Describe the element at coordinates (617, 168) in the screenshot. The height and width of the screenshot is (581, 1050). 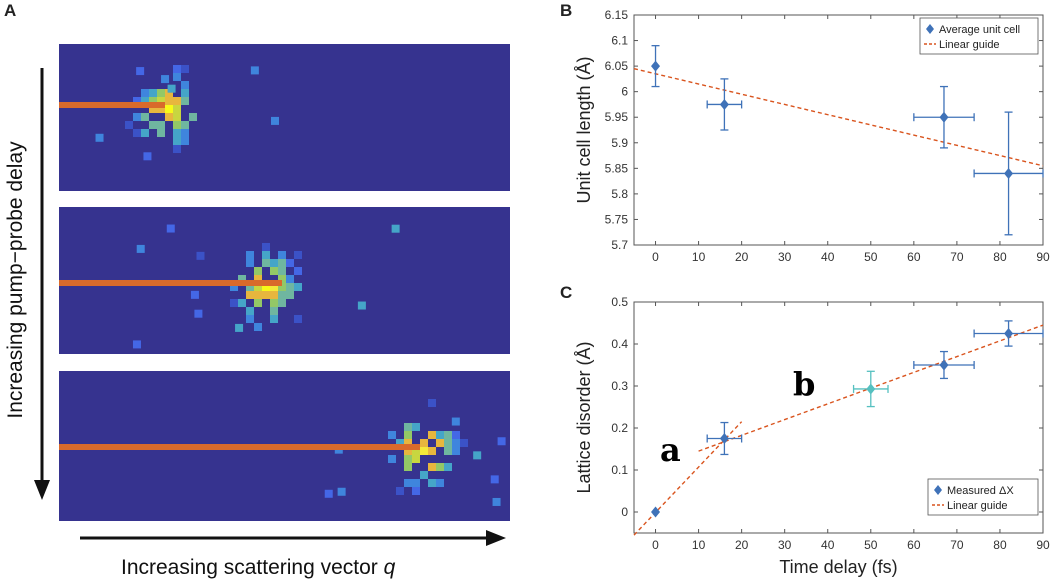
I see `y-tick-label: 5.85` at that location.